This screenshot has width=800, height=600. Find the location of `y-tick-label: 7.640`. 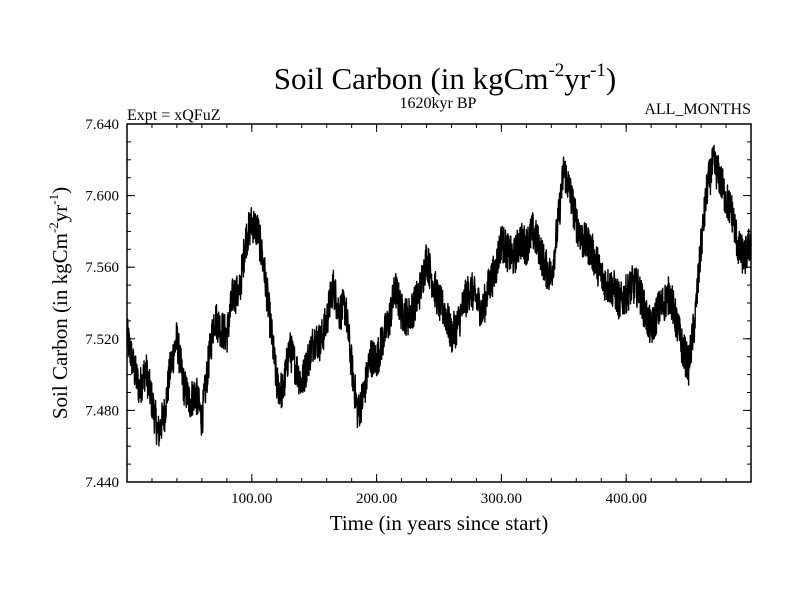

y-tick-label: 7.640 is located at coordinates (102, 125).